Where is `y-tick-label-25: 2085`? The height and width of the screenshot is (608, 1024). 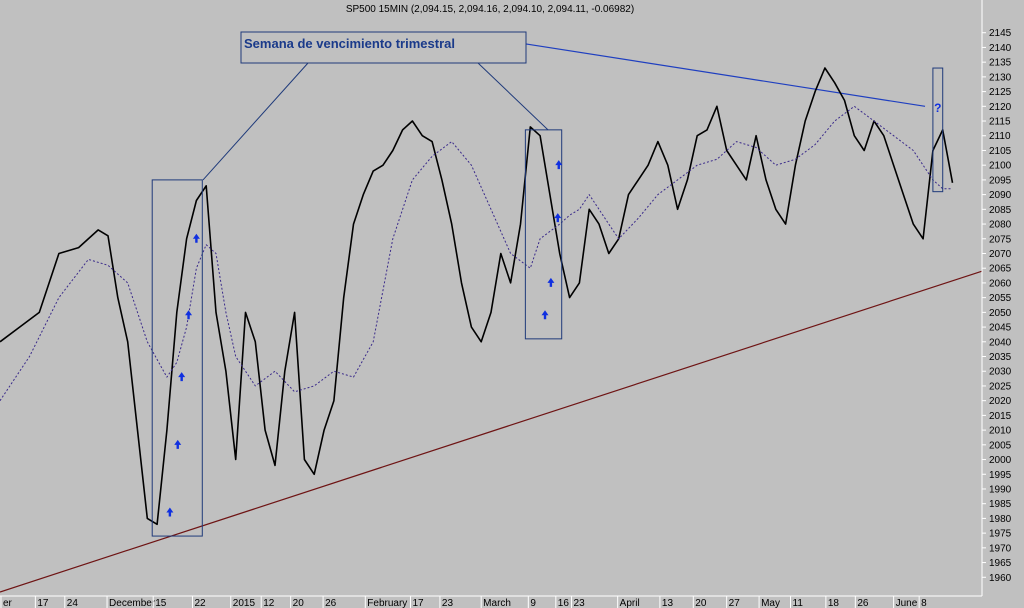 y-tick-label-25: 2085 is located at coordinates (1000, 210).